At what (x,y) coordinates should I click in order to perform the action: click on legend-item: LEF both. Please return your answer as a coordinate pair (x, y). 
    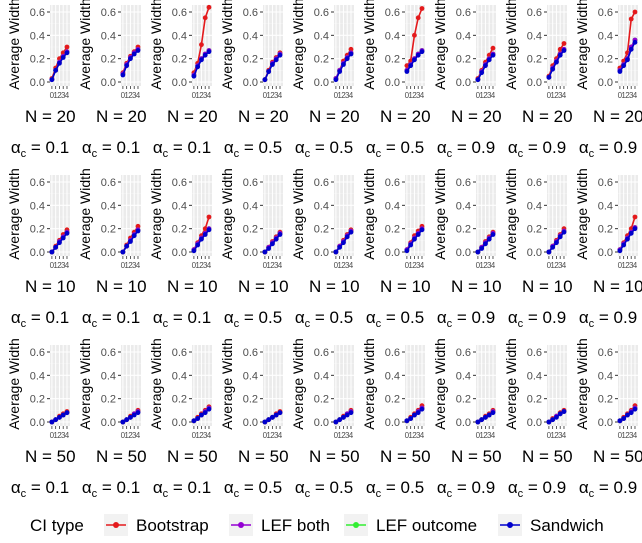
    Looking at the image, I should click on (279, 525).